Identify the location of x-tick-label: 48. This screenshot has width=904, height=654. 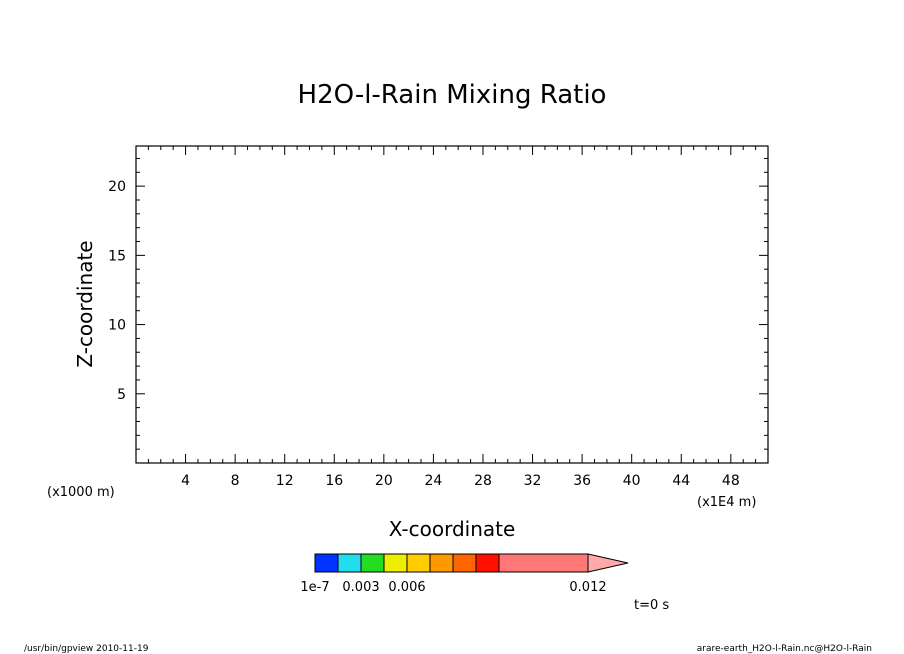
(731, 481).